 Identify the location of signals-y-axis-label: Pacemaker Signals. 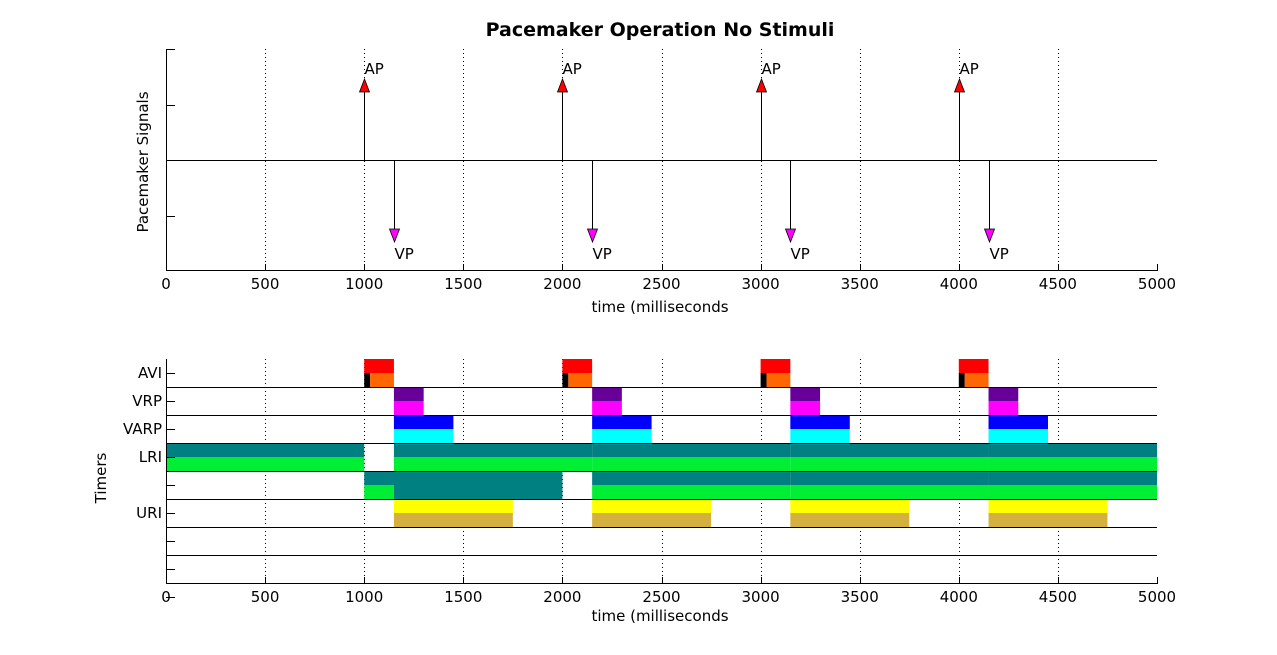
(143, 161).